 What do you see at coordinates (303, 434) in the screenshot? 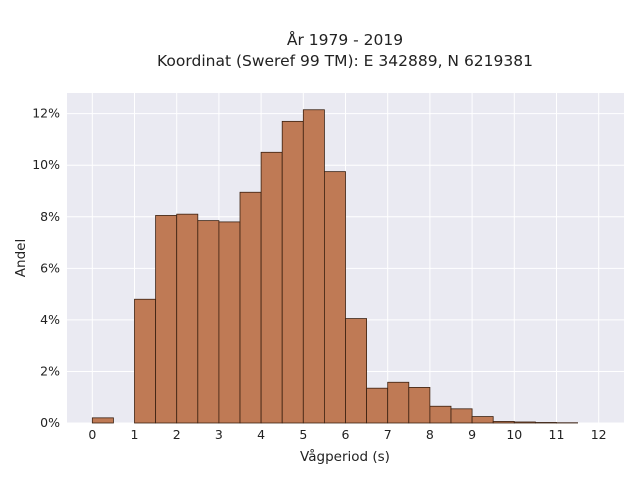
I see `x-tick-label: 5` at bounding box center [303, 434].